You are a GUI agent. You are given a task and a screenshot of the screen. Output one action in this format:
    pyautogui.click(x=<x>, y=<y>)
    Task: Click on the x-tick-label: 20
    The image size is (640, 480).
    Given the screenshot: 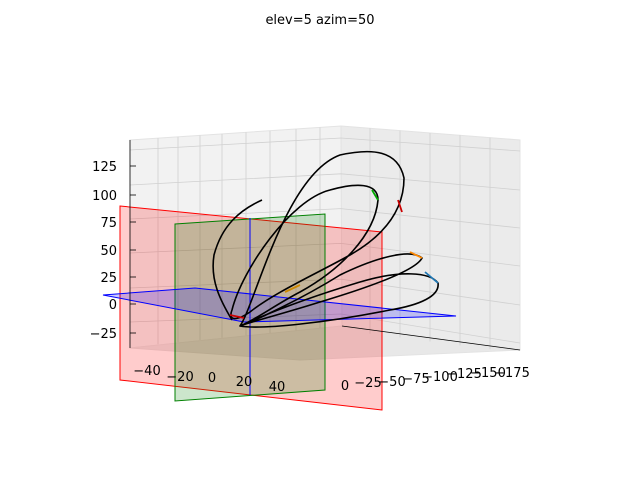 What is the action you would take?
    pyautogui.click(x=244, y=382)
    